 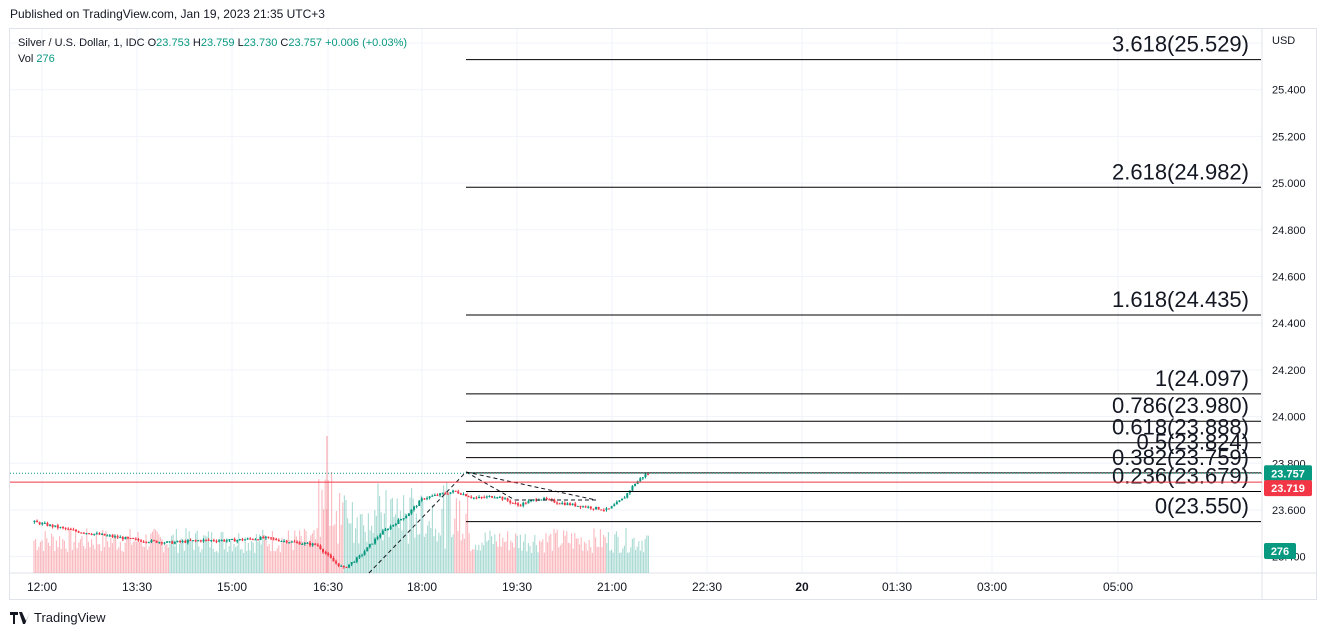 I want to click on open-value: 23.753, so click(x=173, y=43).